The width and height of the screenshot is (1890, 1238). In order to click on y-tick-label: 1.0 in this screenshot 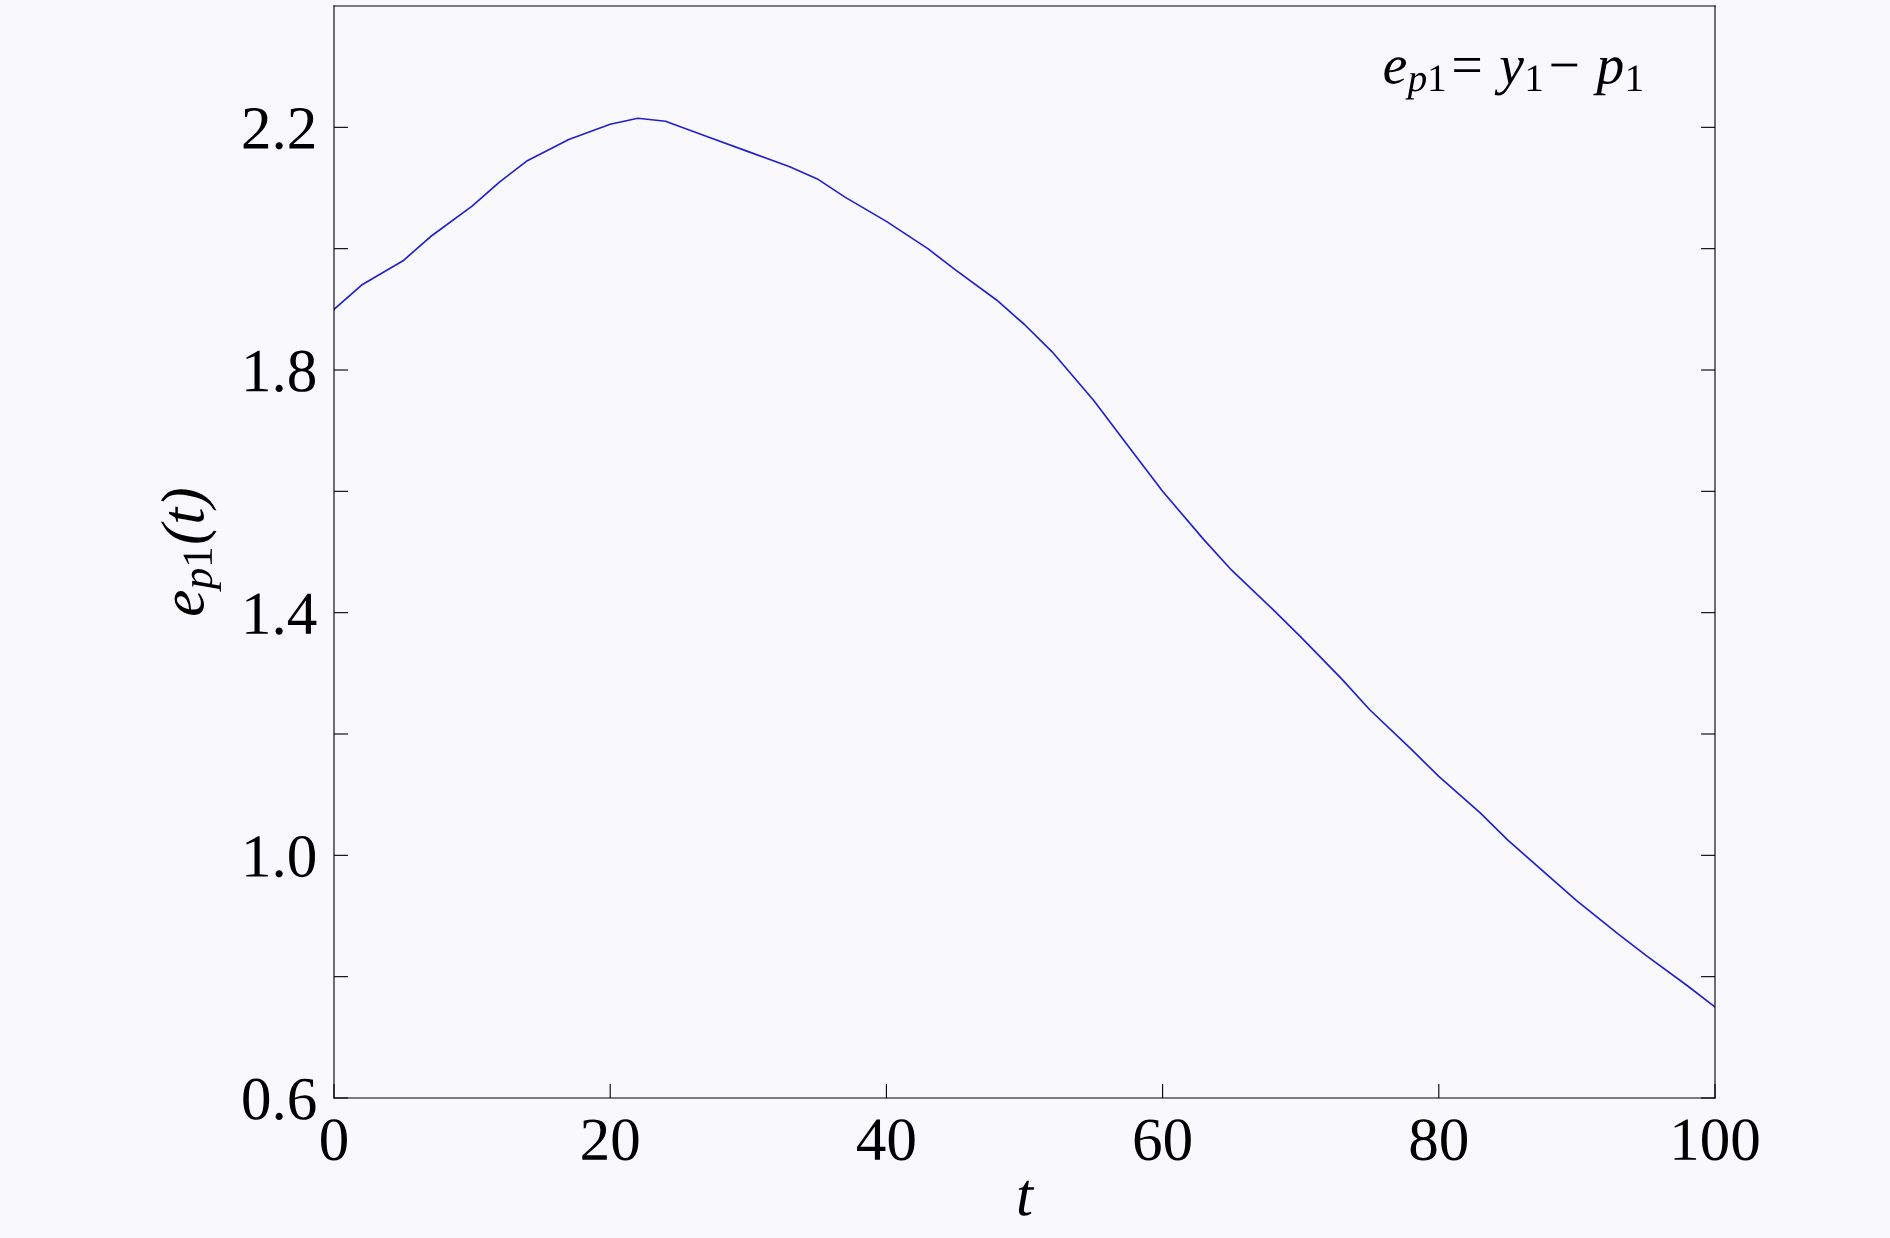, I will do `click(280, 856)`.